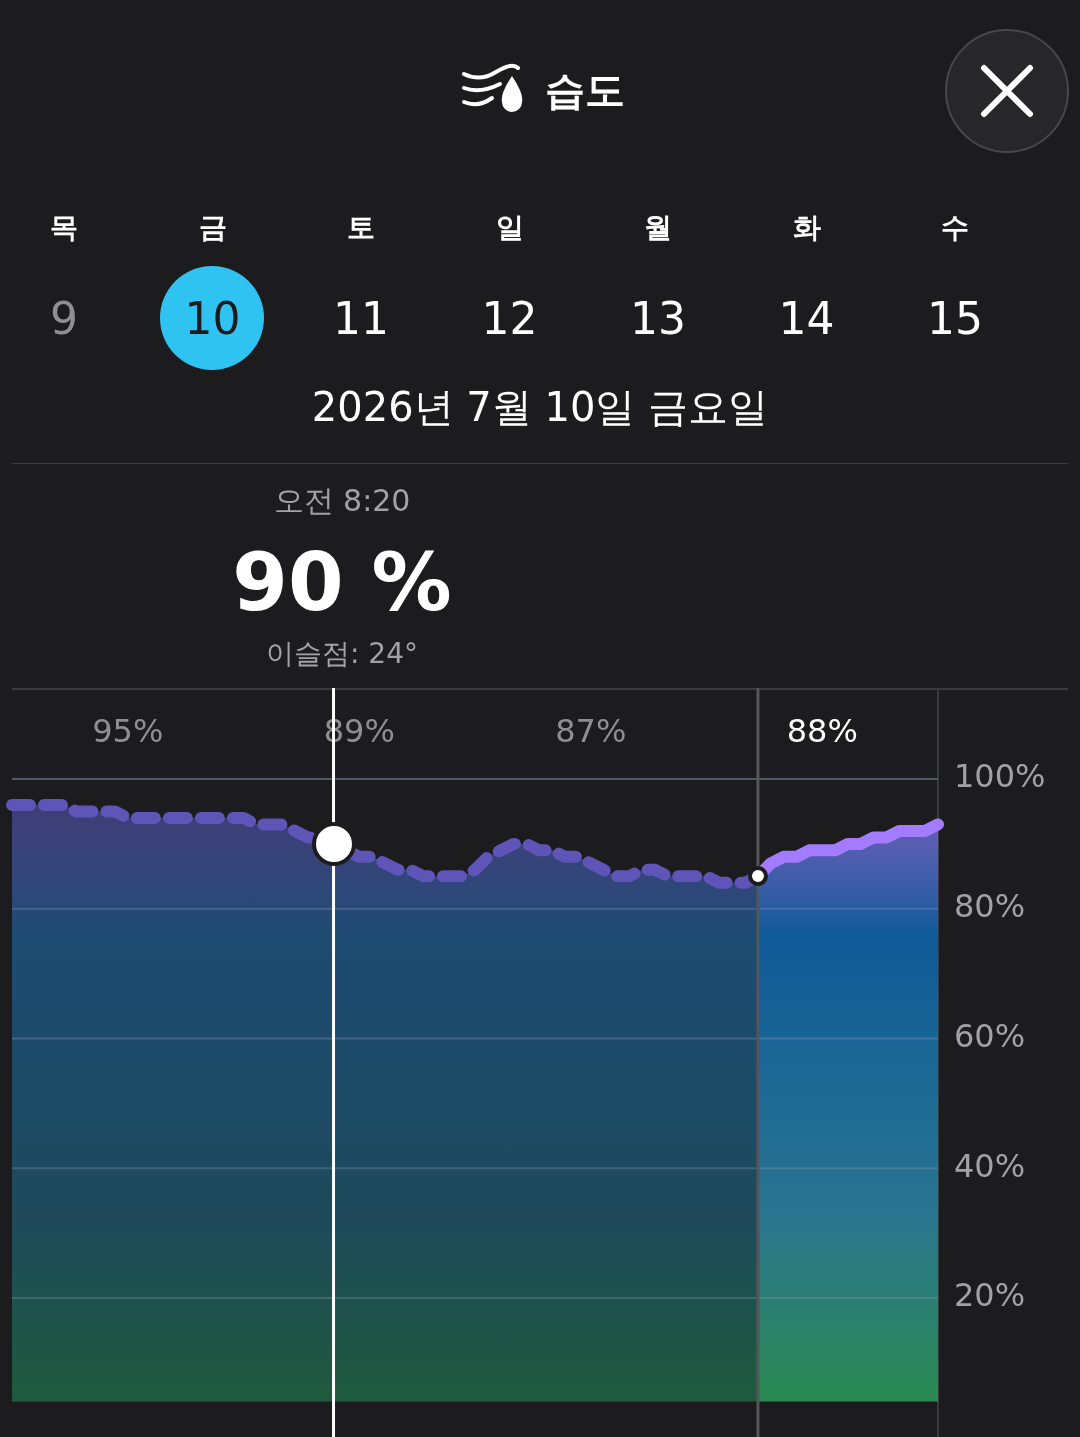 The height and width of the screenshot is (1437, 1080). What do you see at coordinates (585, 90) in the screenshot?
I see `chart-title: 습도` at bounding box center [585, 90].